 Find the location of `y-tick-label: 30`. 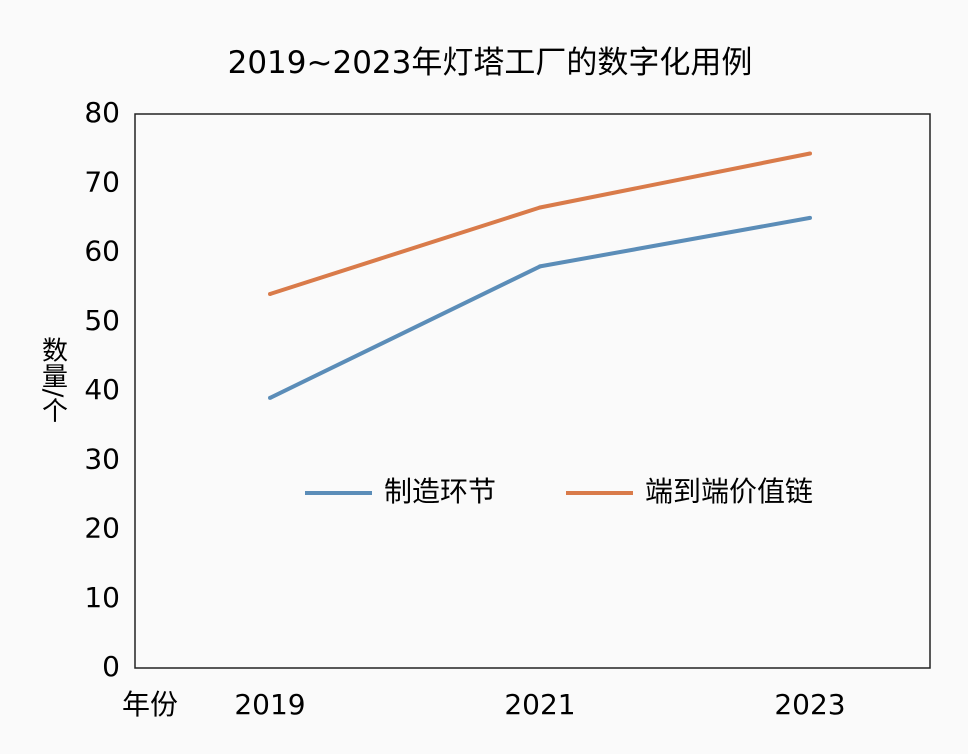

y-tick-label: 30 is located at coordinates (102, 458).